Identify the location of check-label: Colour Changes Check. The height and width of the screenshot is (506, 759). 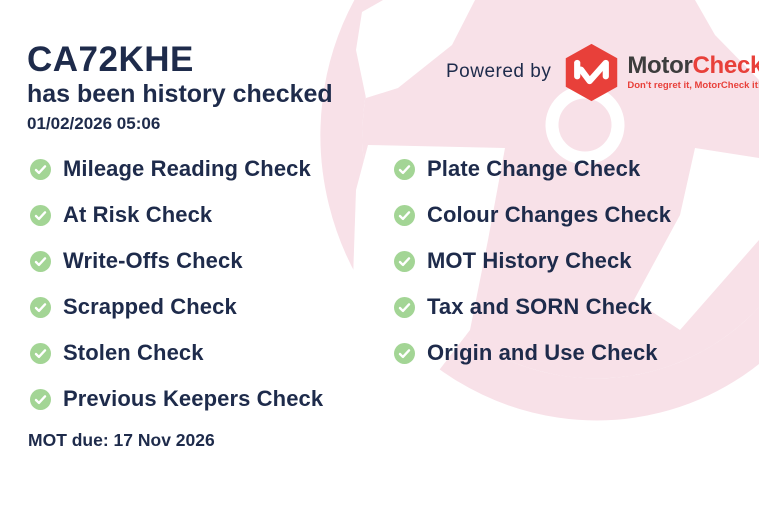
(549, 214).